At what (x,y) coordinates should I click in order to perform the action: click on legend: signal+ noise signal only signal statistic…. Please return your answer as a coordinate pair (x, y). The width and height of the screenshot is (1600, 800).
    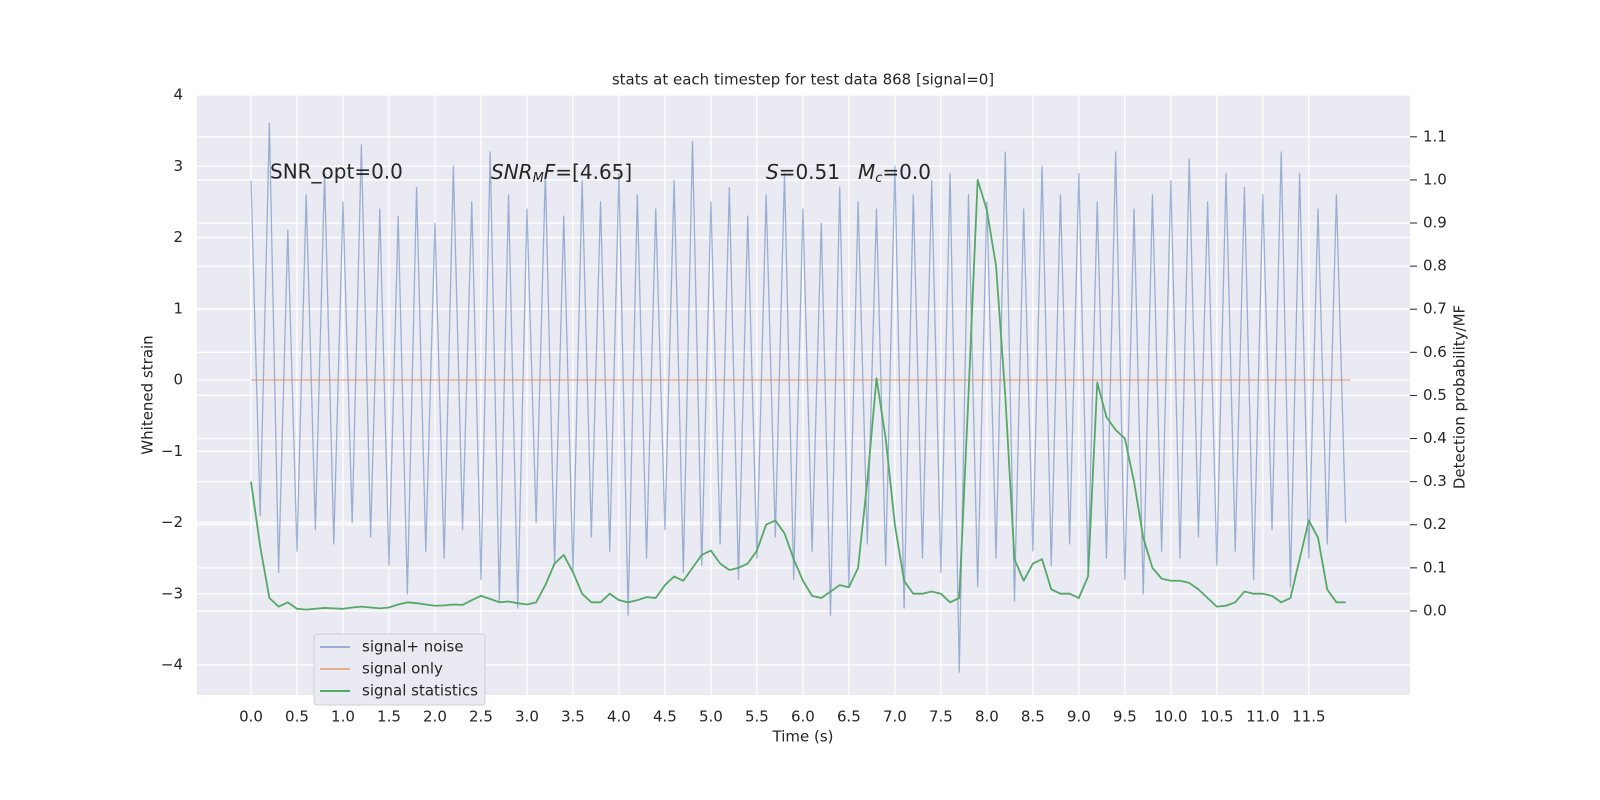
    Looking at the image, I should click on (399, 669).